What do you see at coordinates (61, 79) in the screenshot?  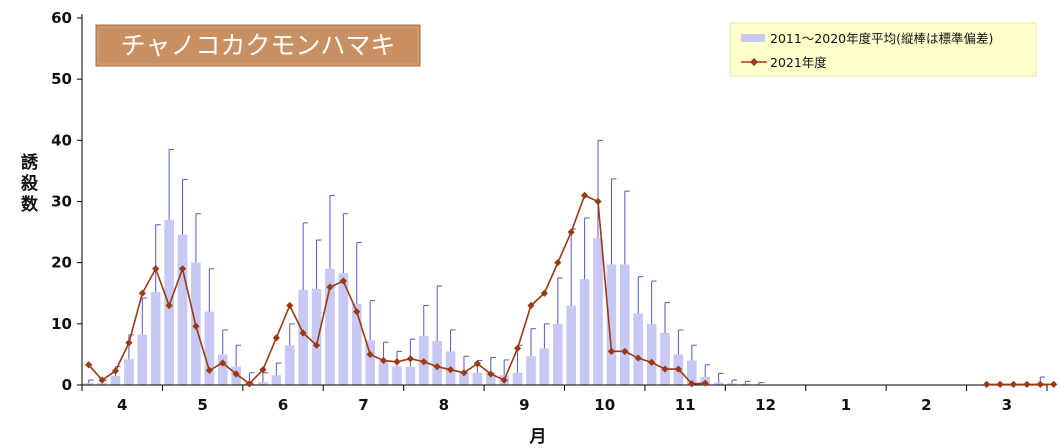 I see `y-tick-label: 50` at bounding box center [61, 79].